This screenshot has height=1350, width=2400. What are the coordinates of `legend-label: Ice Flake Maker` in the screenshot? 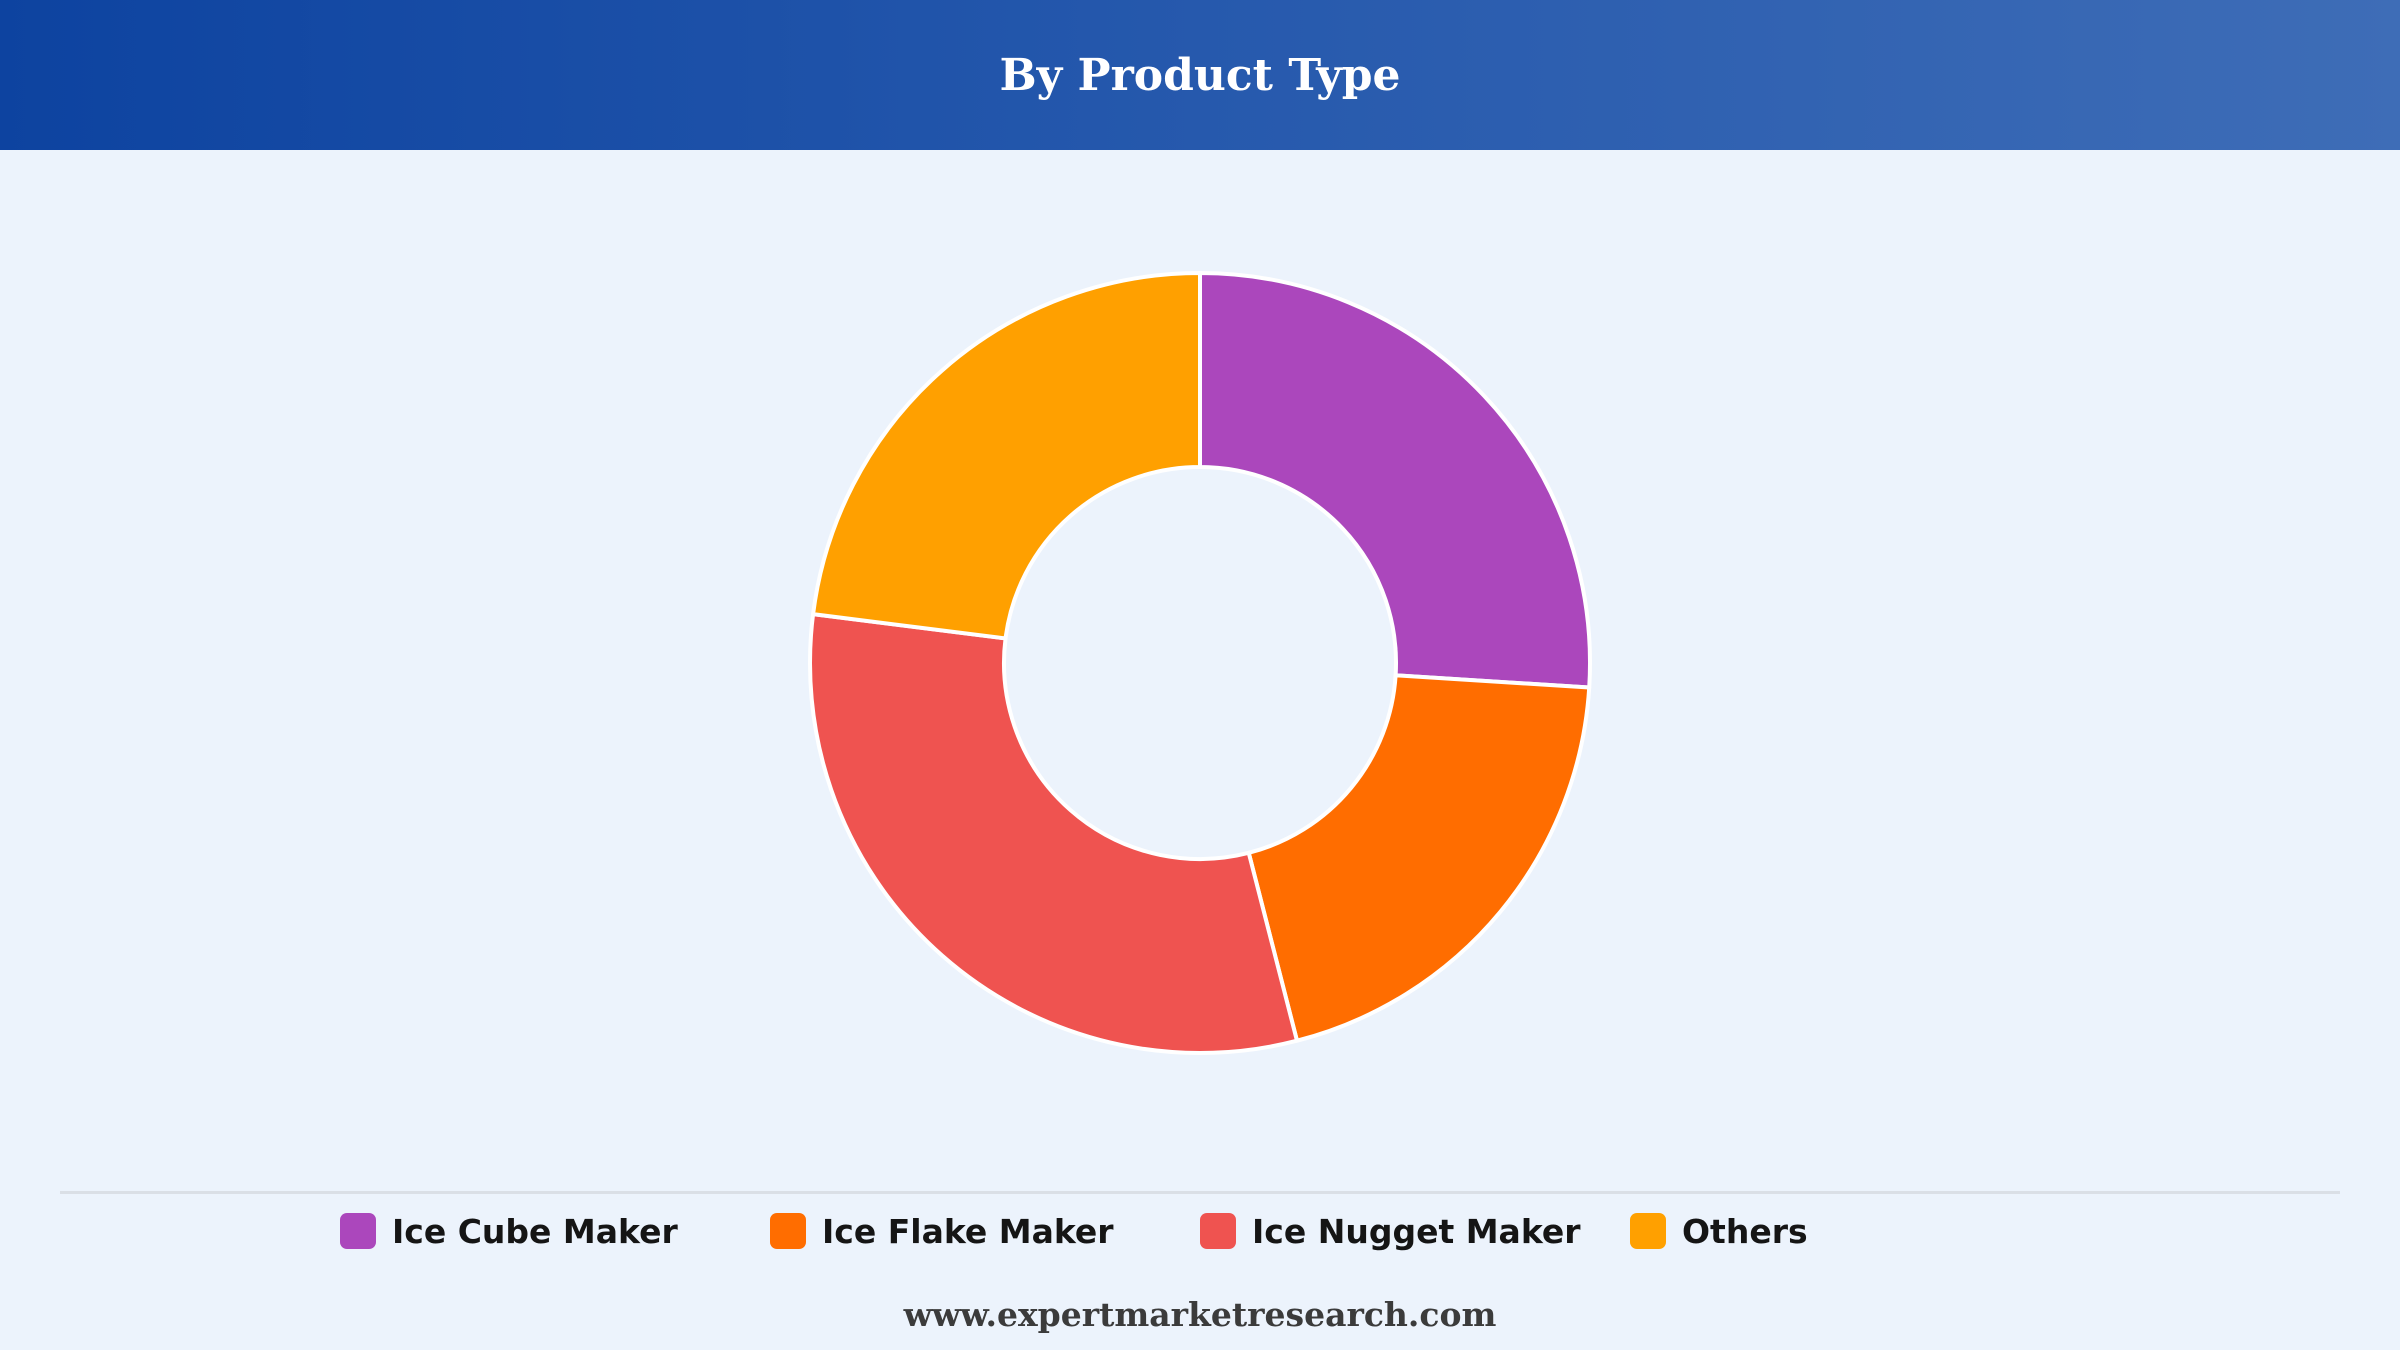 It's located at (968, 1231).